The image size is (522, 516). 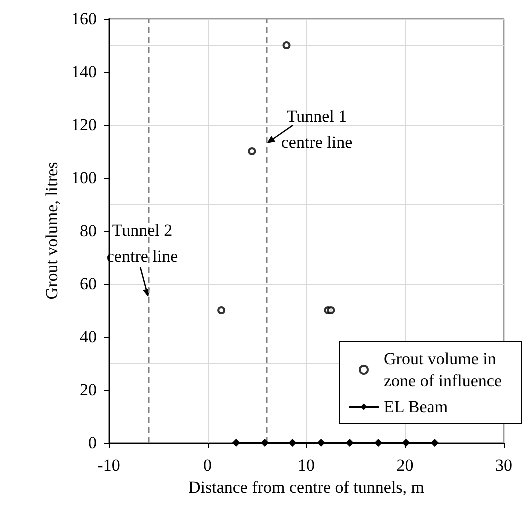 I want to click on y-tick-label: 20, so click(x=88, y=390).